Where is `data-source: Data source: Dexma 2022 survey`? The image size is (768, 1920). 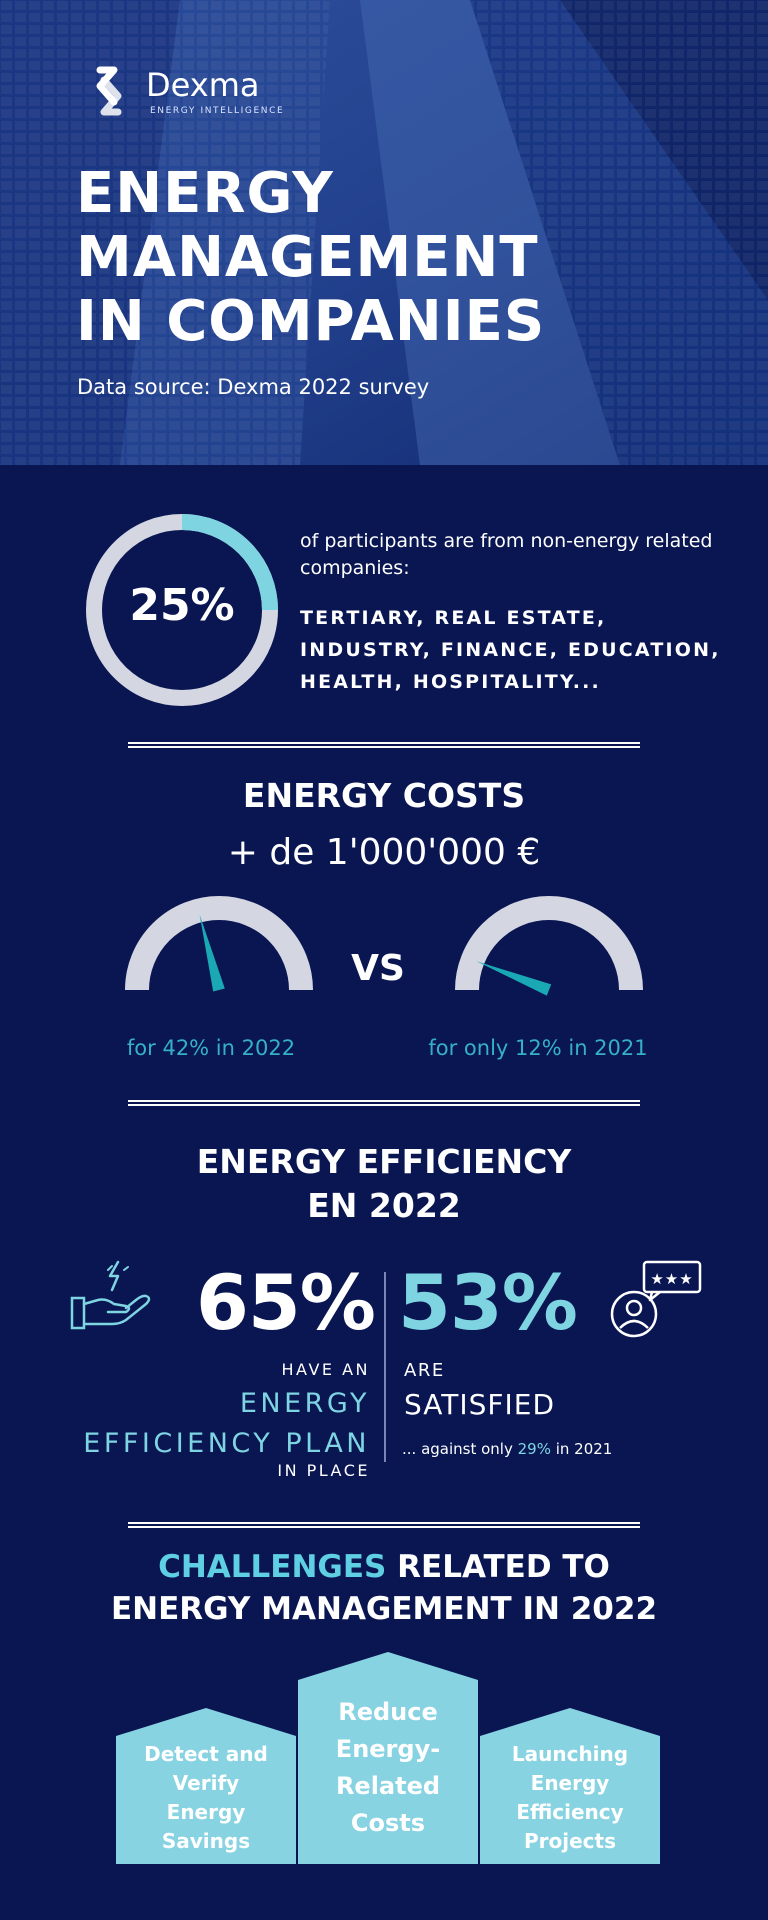 data-source: Data source: Dexma 2022 survey is located at coordinates (253, 387).